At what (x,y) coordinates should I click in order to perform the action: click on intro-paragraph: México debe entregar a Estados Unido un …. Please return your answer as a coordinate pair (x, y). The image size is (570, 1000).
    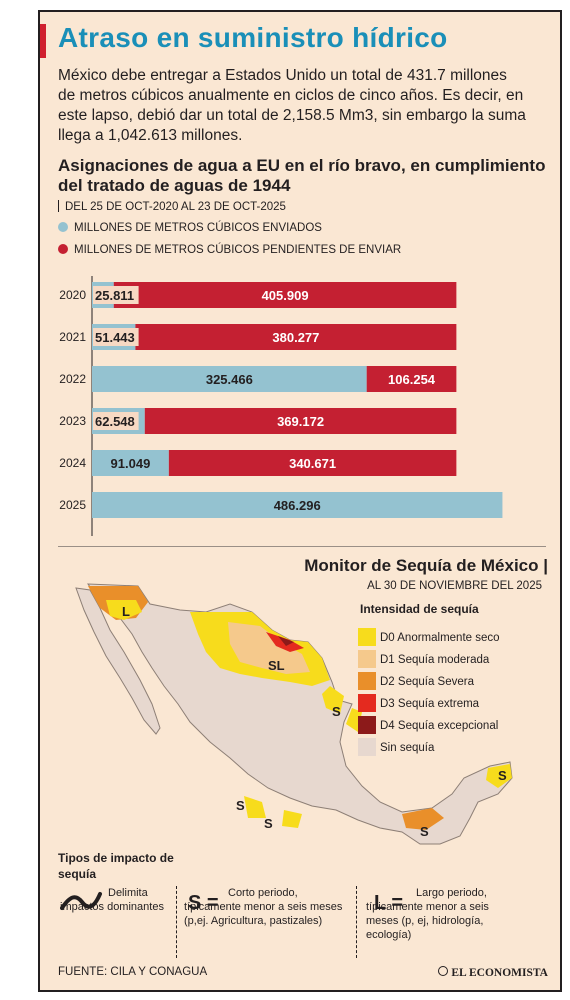
    Looking at the image, I should click on (292, 105).